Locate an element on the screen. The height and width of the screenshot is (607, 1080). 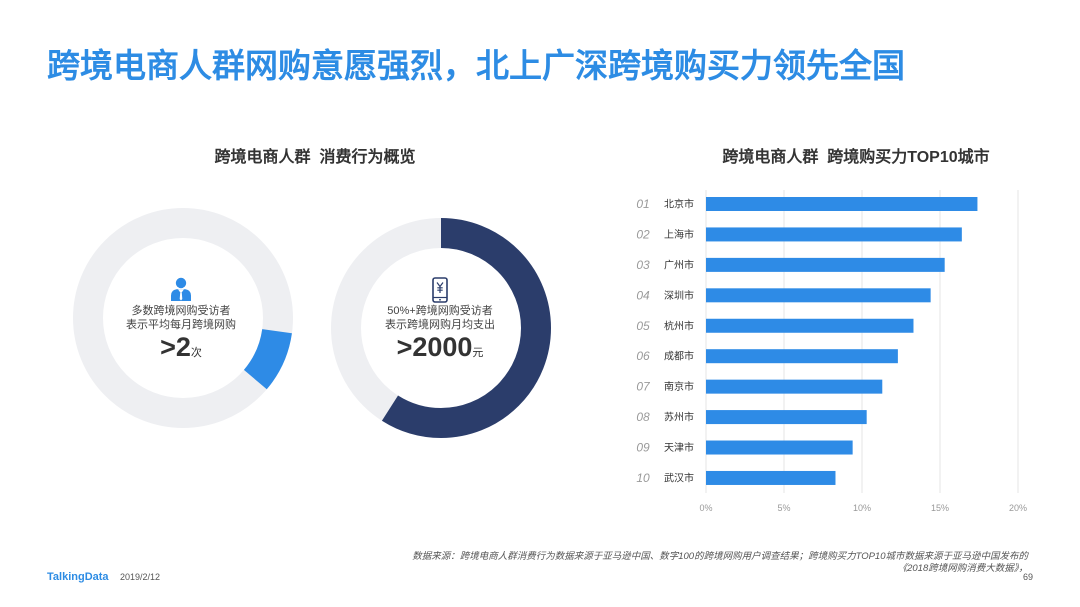
city-label: 广州市 is located at coordinates (679, 264).